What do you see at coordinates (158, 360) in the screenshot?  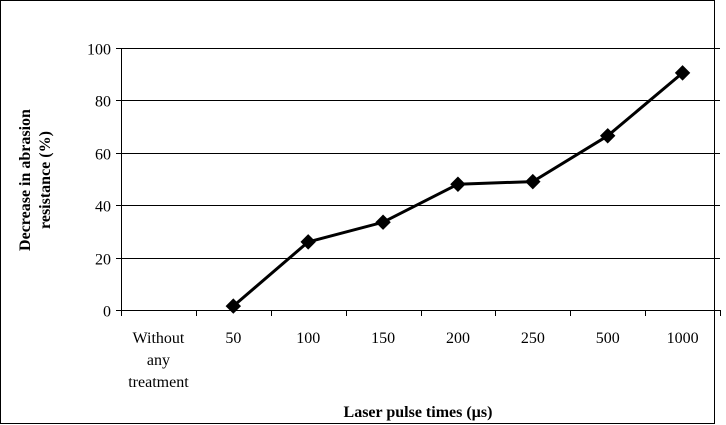 I see `x-tick-label: Without any treatment` at bounding box center [158, 360].